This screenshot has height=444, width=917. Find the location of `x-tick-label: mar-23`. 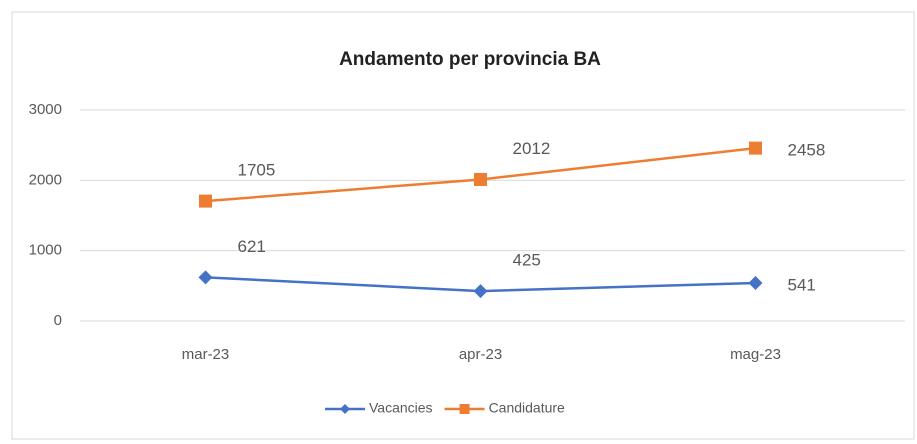

x-tick-label: mar-23 is located at coordinates (206, 354).